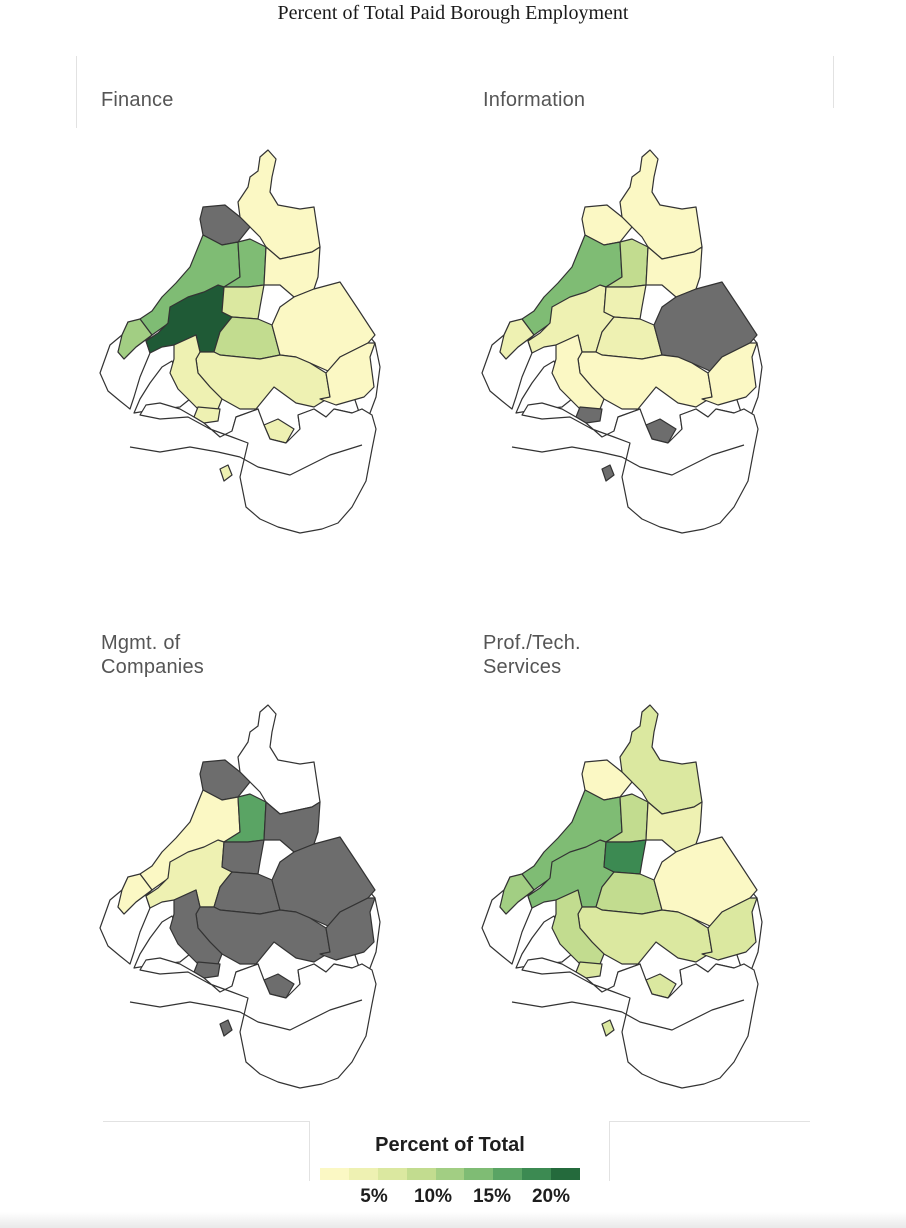 The width and height of the screenshot is (906, 1228). I want to click on legend-title: Percent of Total, so click(450, 1145).